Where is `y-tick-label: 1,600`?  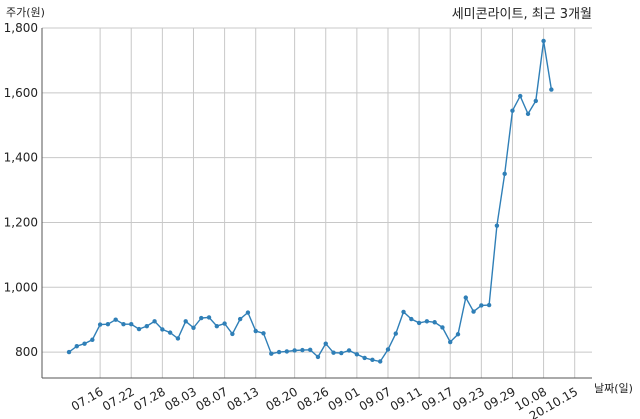
y-tick-label: 1,600 is located at coordinates (21, 93).